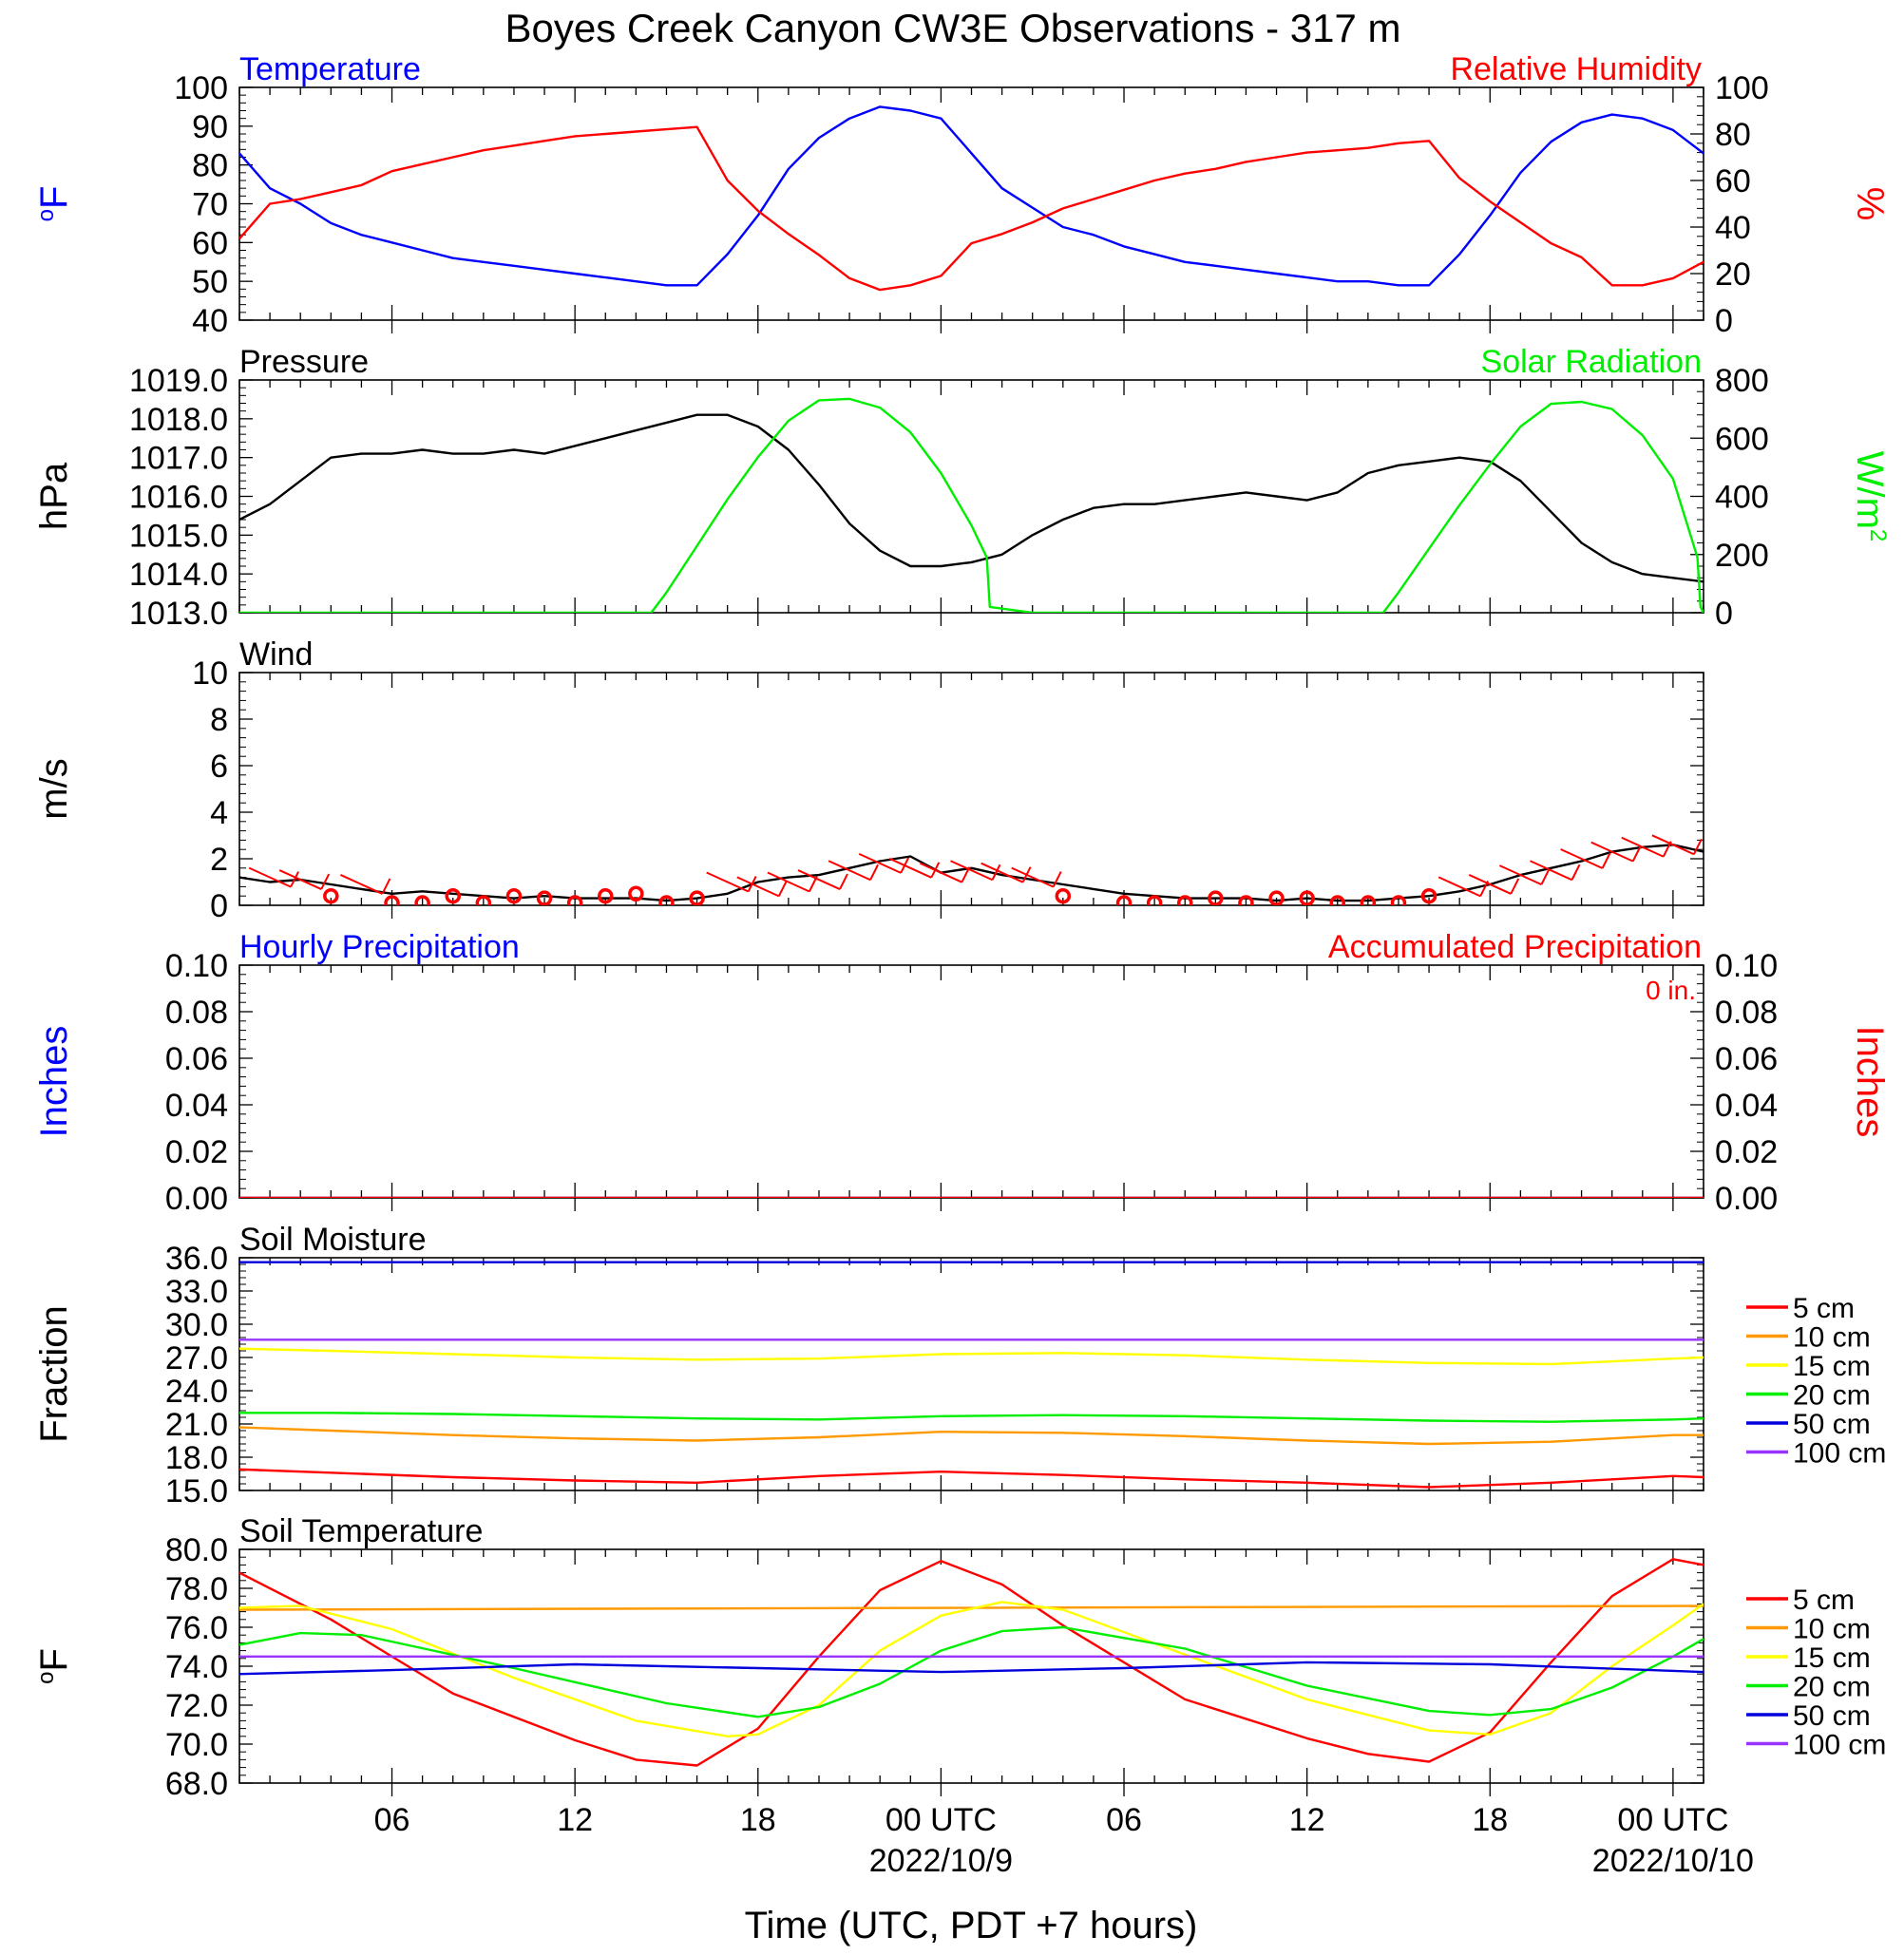 The image size is (1904, 1955). Describe the element at coordinates (219, 860) in the screenshot. I see `y-tick-label-left: 2` at that location.